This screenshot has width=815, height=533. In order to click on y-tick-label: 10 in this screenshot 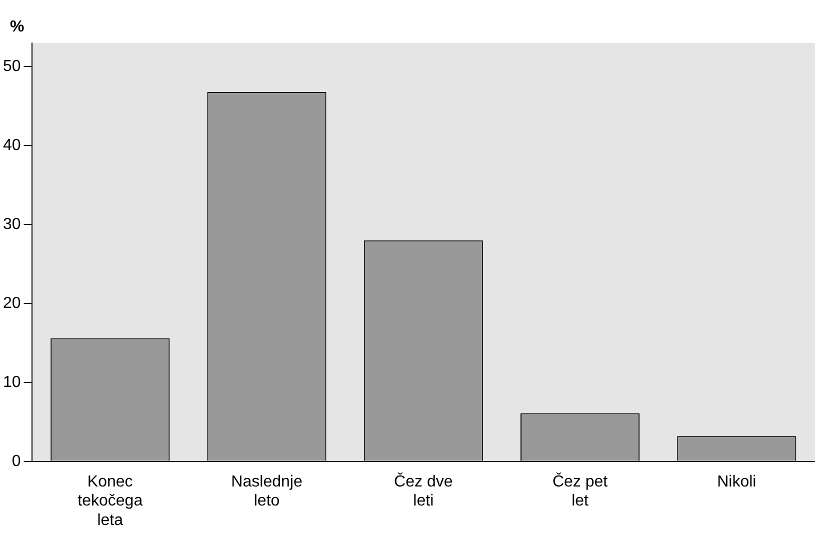, I will do `click(12, 382)`.